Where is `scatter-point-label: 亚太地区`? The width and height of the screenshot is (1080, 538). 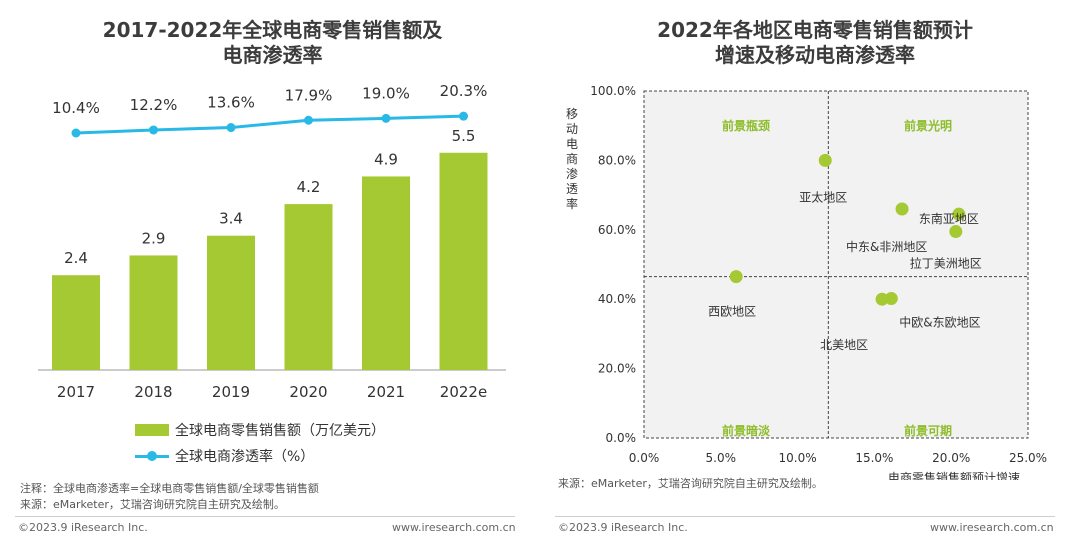
scatter-point-label: 亚太地区 is located at coordinates (823, 196).